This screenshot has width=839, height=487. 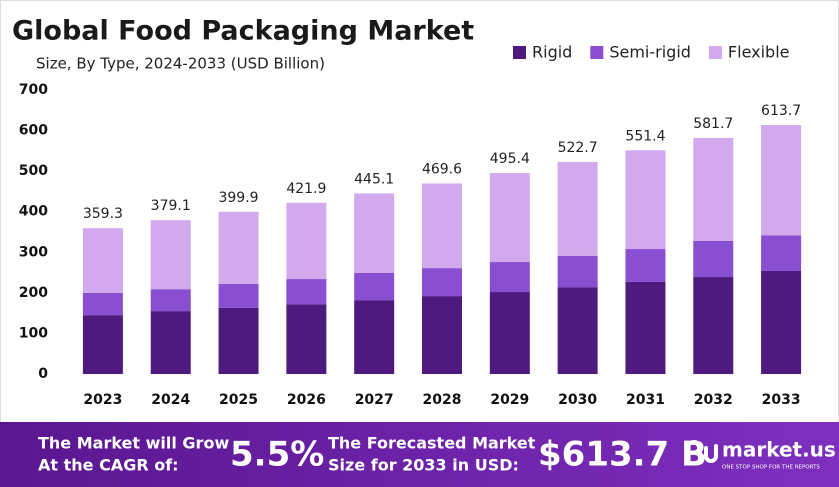 What do you see at coordinates (713, 124) in the screenshot?
I see `total-label: 581.7` at bounding box center [713, 124].